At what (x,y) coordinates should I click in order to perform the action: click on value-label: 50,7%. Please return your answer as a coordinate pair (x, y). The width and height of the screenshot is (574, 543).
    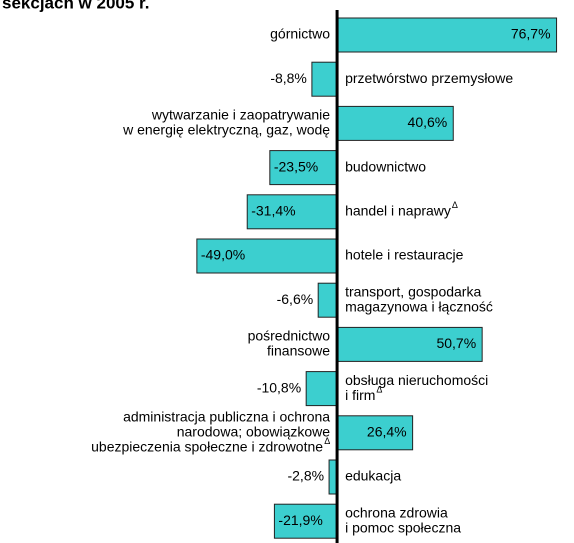
    Looking at the image, I should click on (456, 343).